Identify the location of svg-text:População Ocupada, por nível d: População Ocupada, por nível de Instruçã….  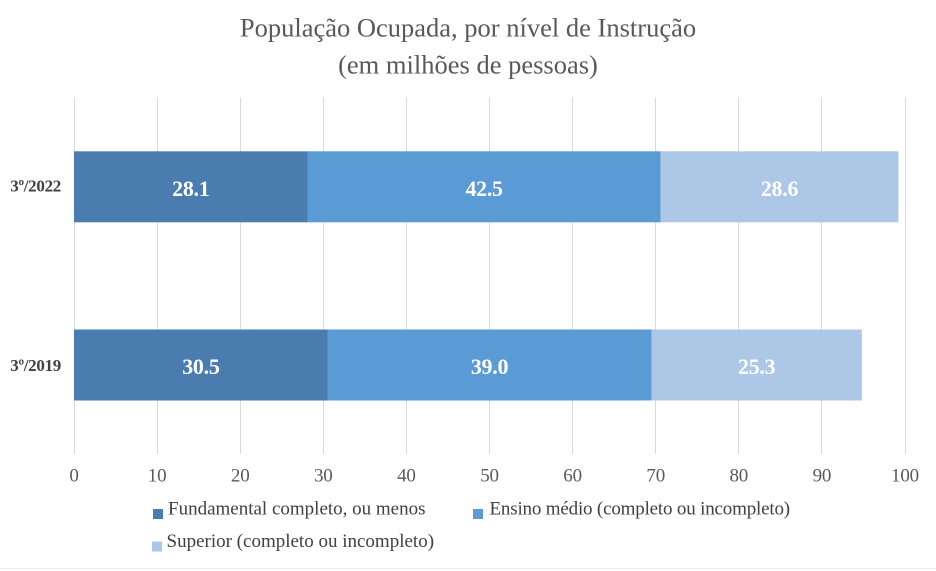
(468, 28).